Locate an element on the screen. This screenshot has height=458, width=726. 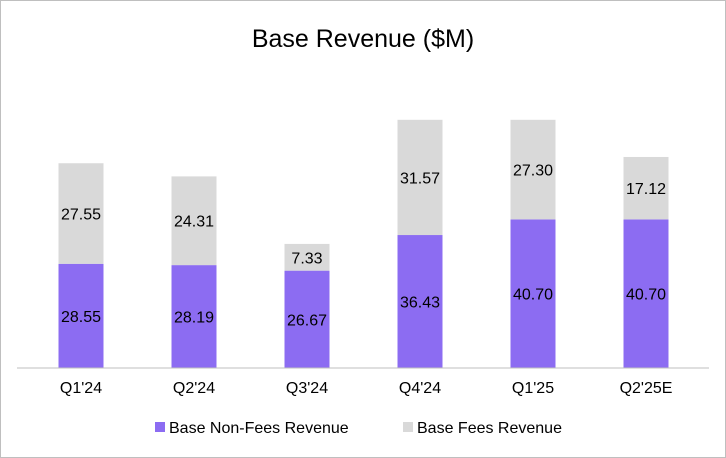
x-tick-label-q2-25e: Q2'25E is located at coordinates (646, 388).